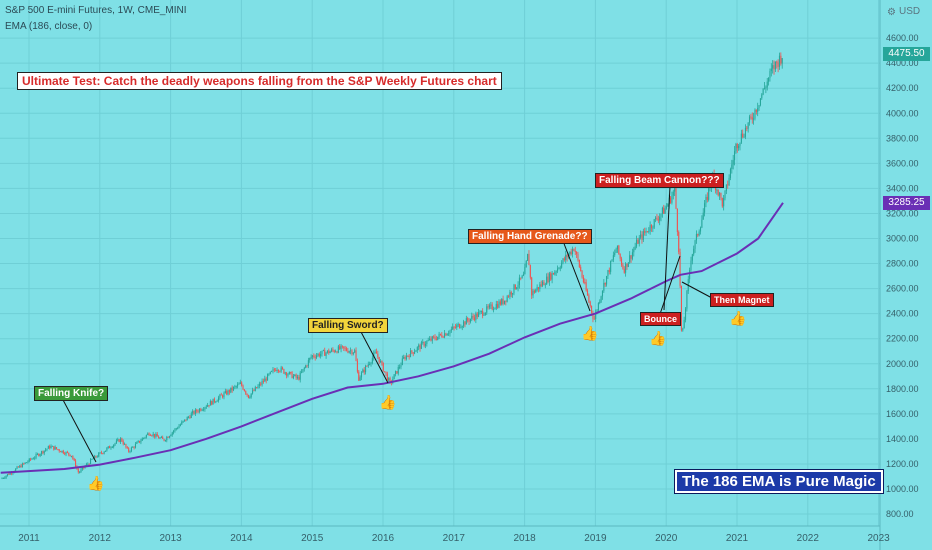  Describe the element at coordinates (902, 63) in the screenshot. I see `y-tick-label: 4400.00` at that location.